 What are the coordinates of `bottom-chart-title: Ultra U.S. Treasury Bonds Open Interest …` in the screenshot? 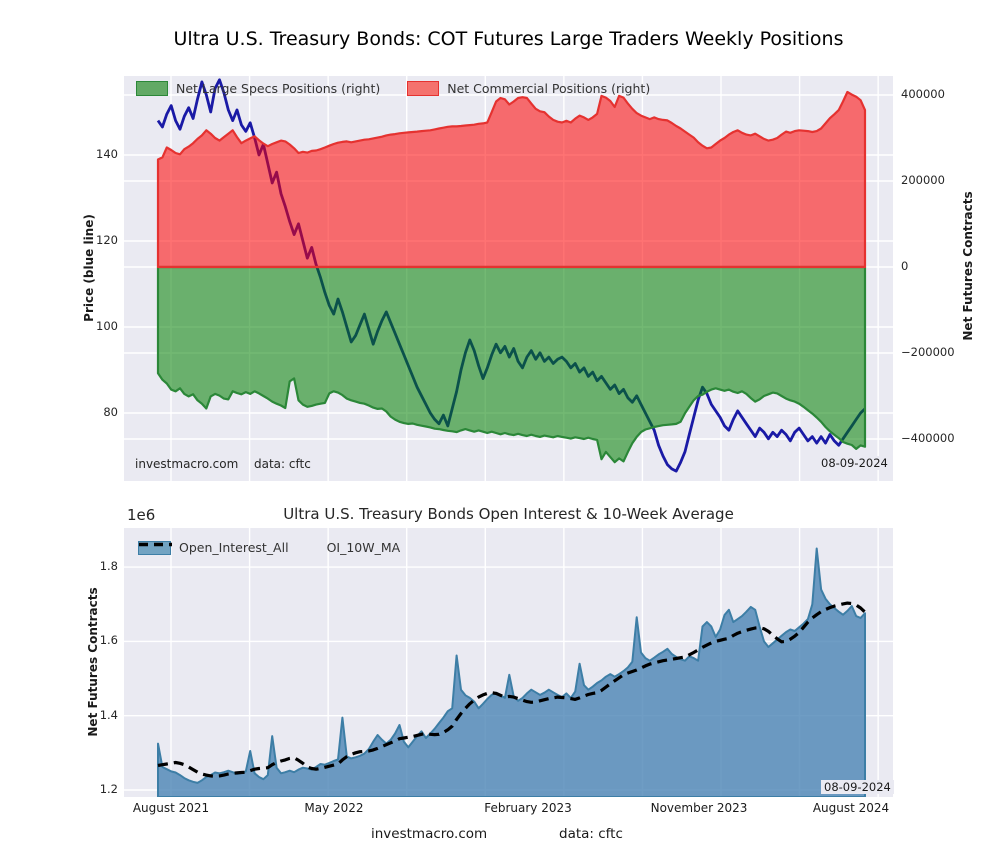 It's located at (508, 514).